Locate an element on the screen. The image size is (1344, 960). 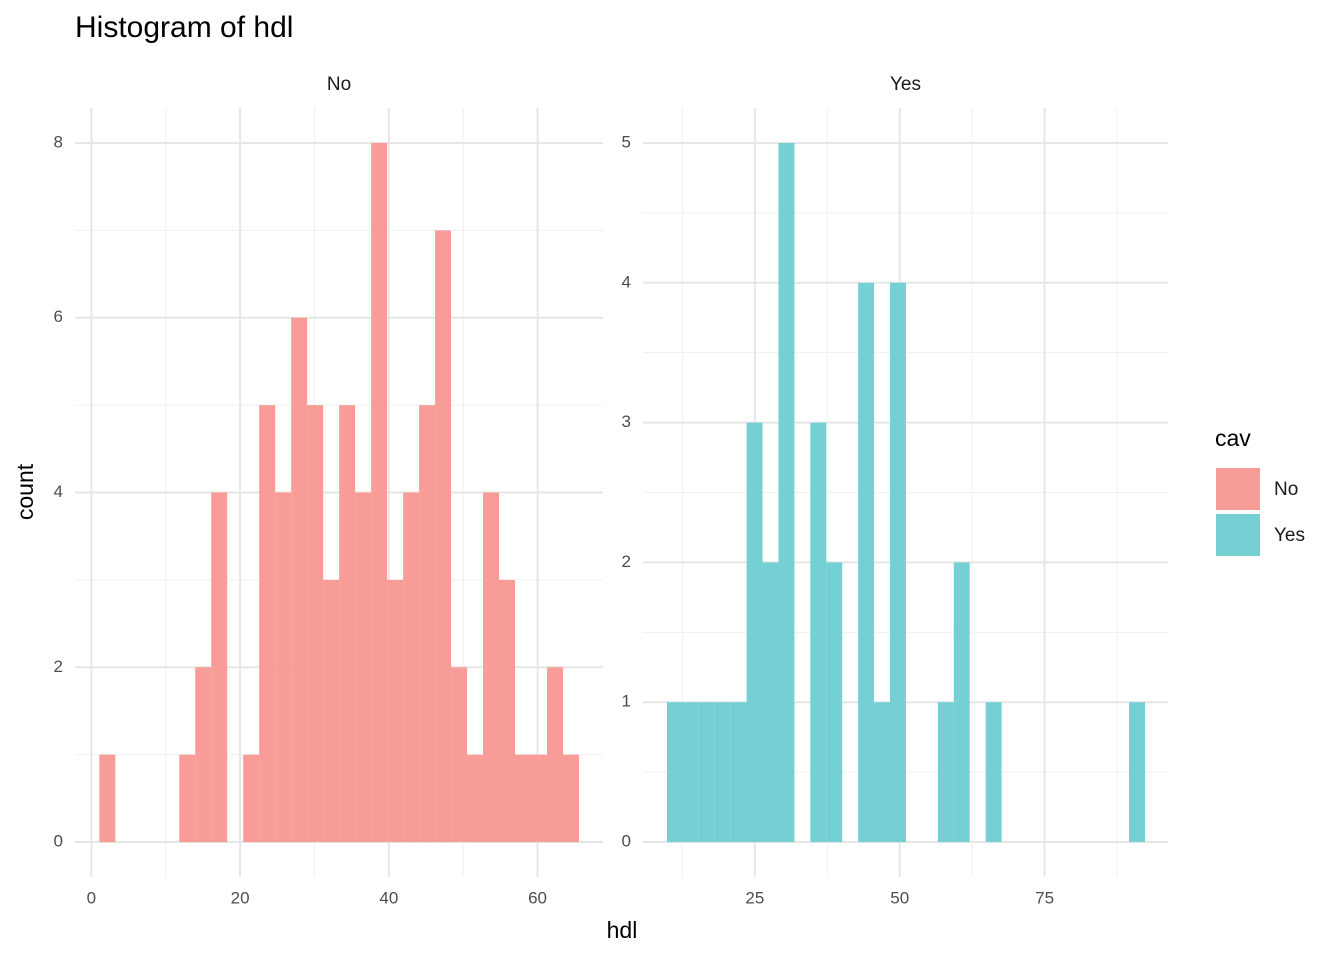
panel-title: No is located at coordinates (339, 84).